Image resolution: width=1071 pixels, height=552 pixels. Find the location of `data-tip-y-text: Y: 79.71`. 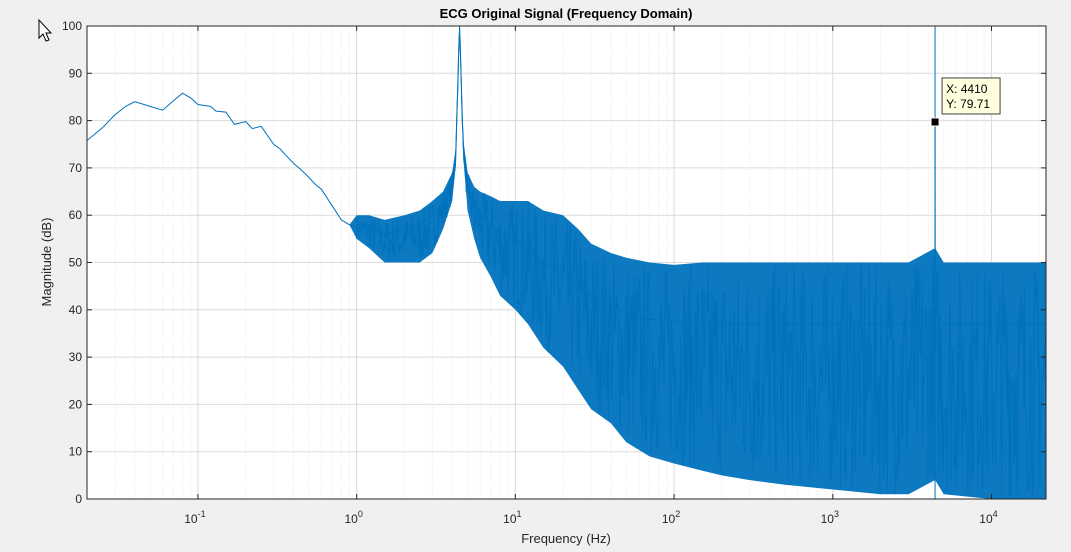

data-tip-y-text: Y: 79.71 is located at coordinates (968, 104).